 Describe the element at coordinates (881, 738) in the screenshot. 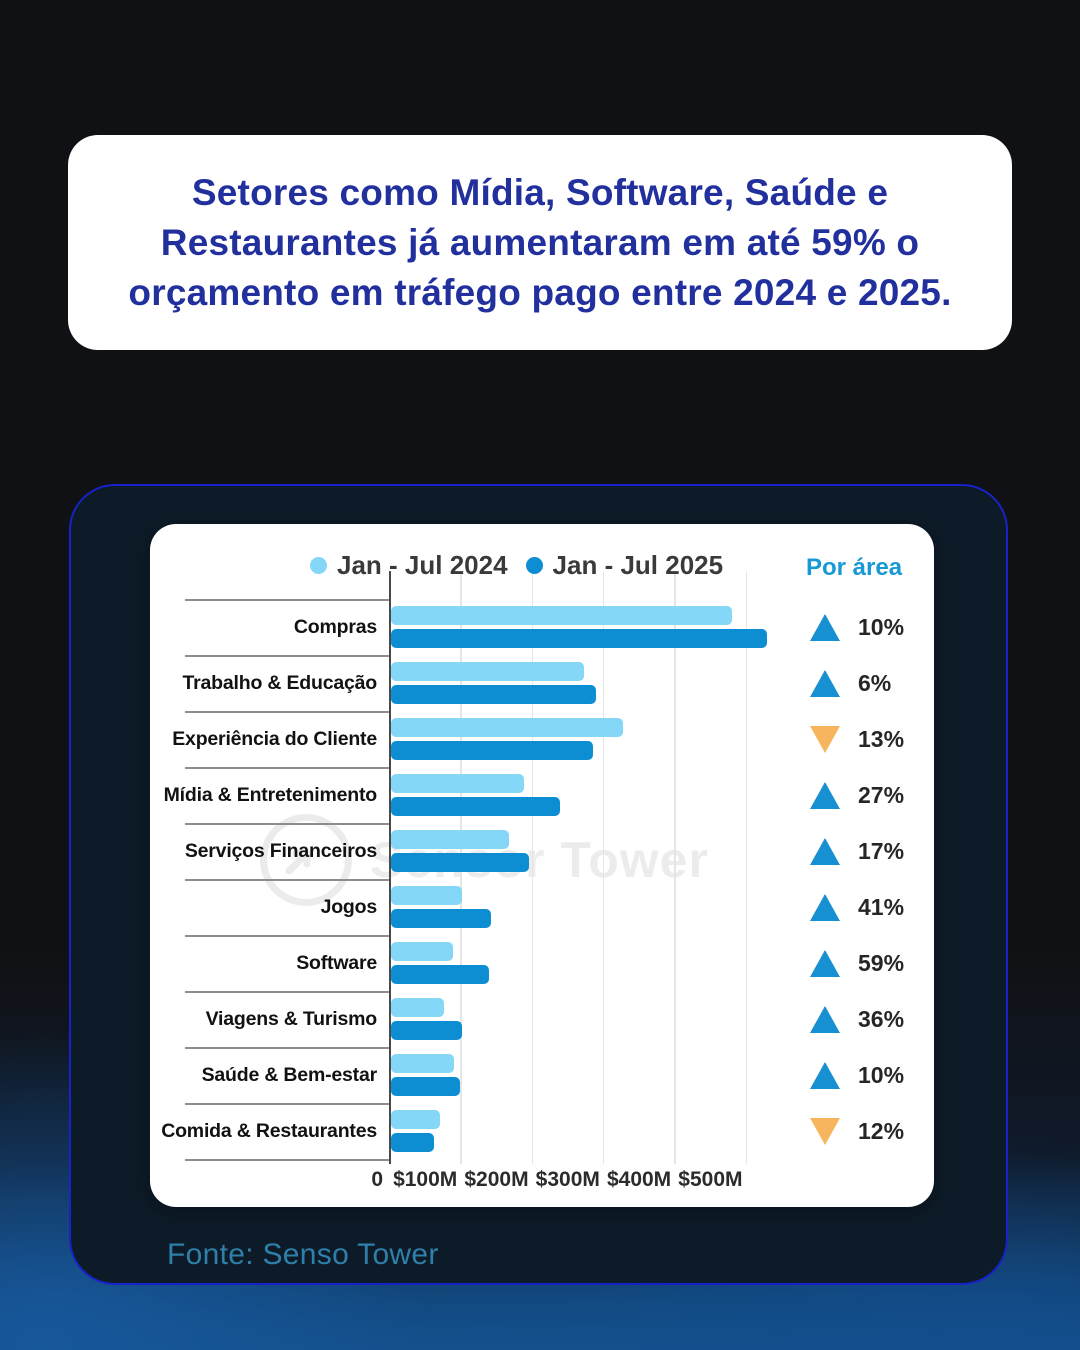

I see `change-percent: 13%` at that location.